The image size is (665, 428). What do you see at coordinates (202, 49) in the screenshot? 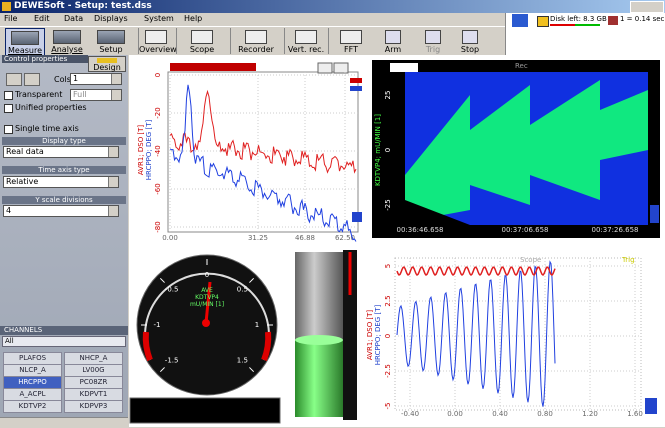
I see `display-label: Scope` at bounding box center [202, 49].